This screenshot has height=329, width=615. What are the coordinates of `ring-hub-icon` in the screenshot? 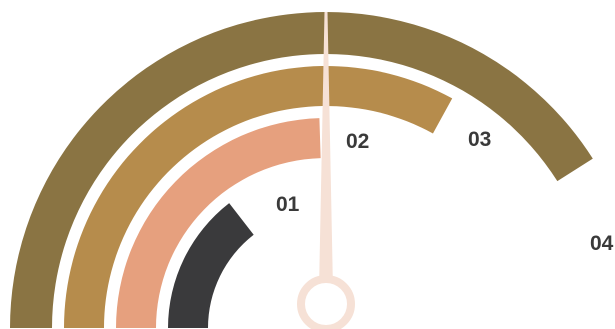 It's located at (326, 302).